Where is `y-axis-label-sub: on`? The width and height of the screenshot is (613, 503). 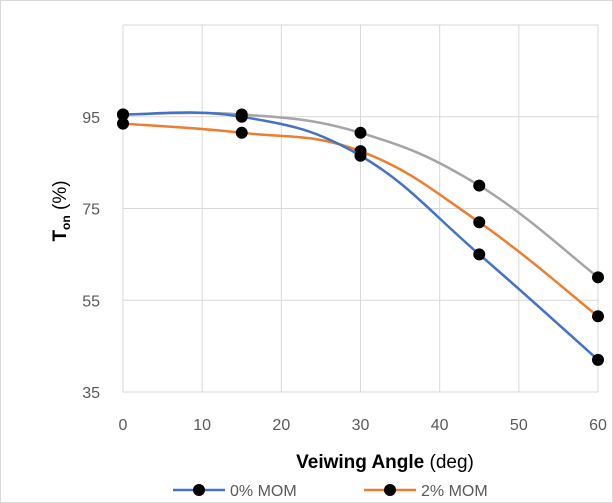 y-axis-label-sub: on is located at coordinates (66, 222).